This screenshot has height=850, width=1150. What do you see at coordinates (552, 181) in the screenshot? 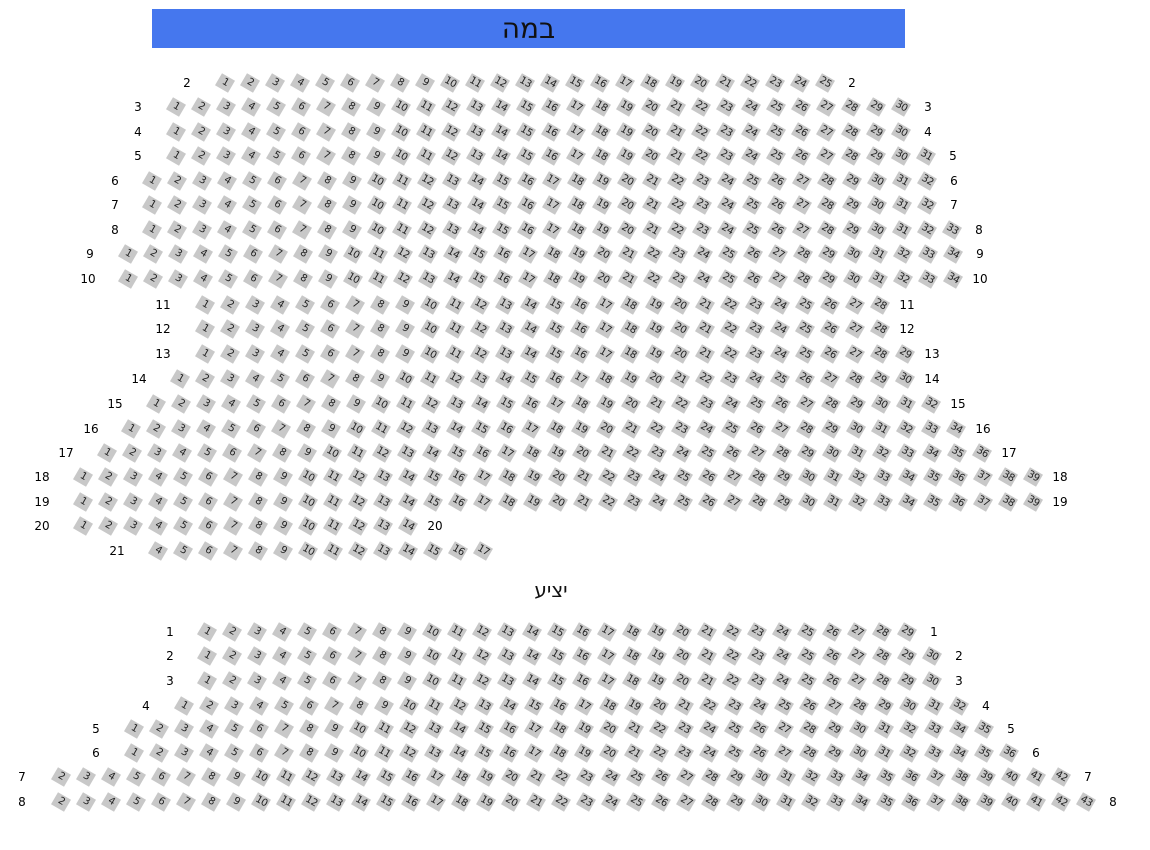
I see `seat: 17` at bounding box center [552, 181].